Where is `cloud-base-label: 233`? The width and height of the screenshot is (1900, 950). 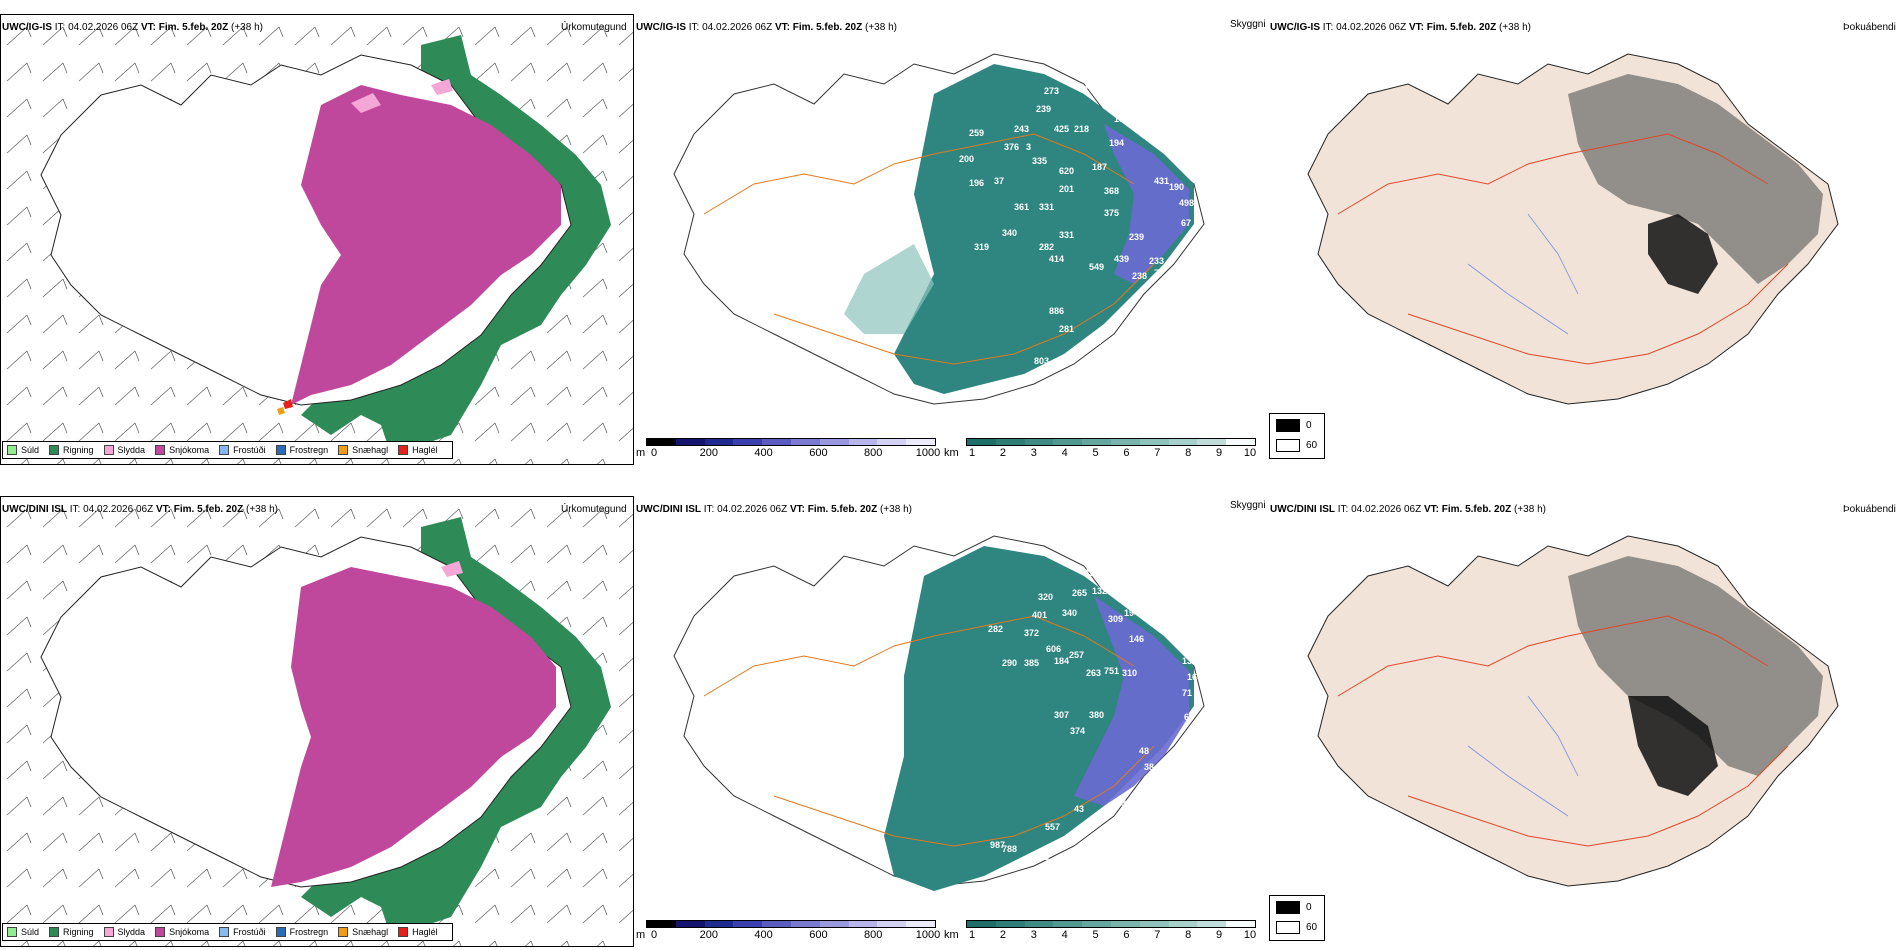
cloud-base-label: 233 is located at coordinates (1156, 261).